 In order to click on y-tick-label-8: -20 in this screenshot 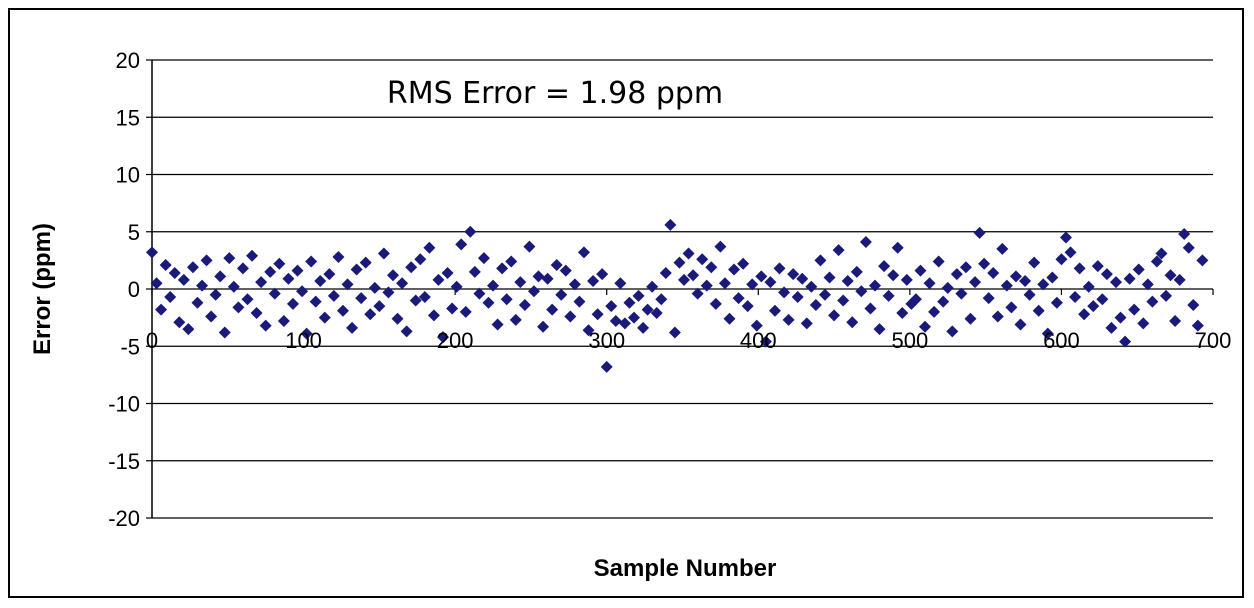, I will do `click(124, 518)`.